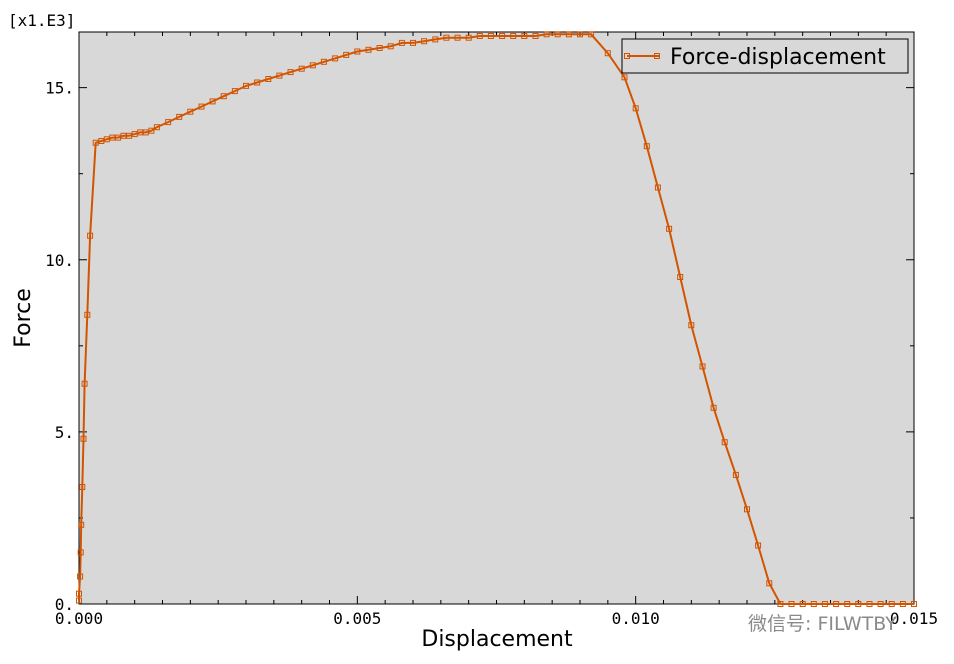 This screenshot has height=664, width=954. What do you see at coordinates (59, 88) in the screenshot?
I see `y-tick-label: 15.` at bounding box center [59, 88].